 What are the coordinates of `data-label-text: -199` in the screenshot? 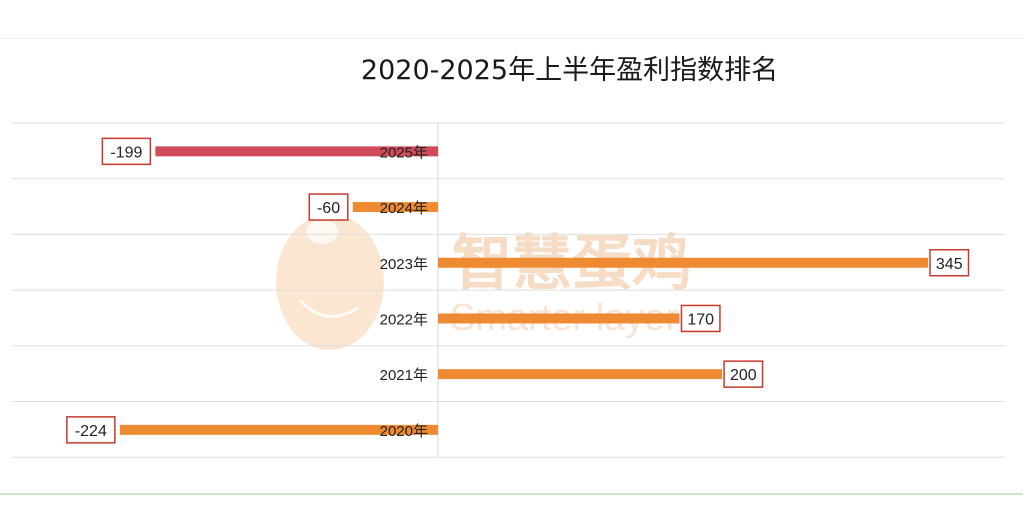 It's located at (126, 152).